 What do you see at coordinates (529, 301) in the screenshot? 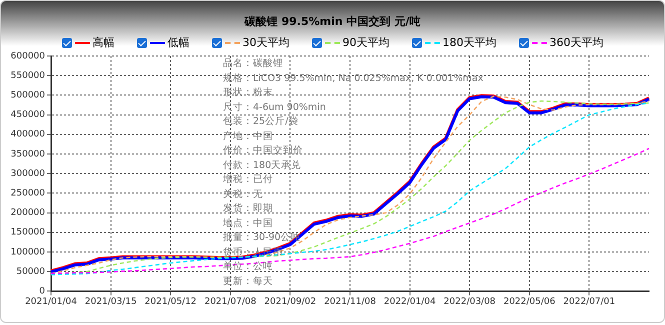
I see `x-tick-label: 2022/05/06` at bounding box center [529, 301].